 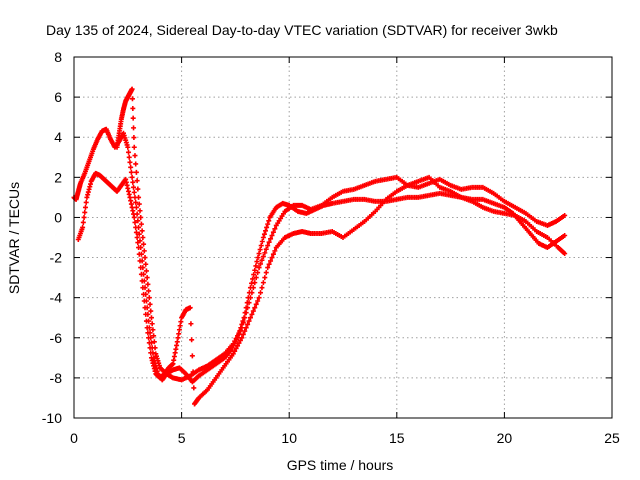 What do you see at coordinates (58, 97) in the screenshot?
I see `y-tick-label: 6` at bounding box center [58, 97].